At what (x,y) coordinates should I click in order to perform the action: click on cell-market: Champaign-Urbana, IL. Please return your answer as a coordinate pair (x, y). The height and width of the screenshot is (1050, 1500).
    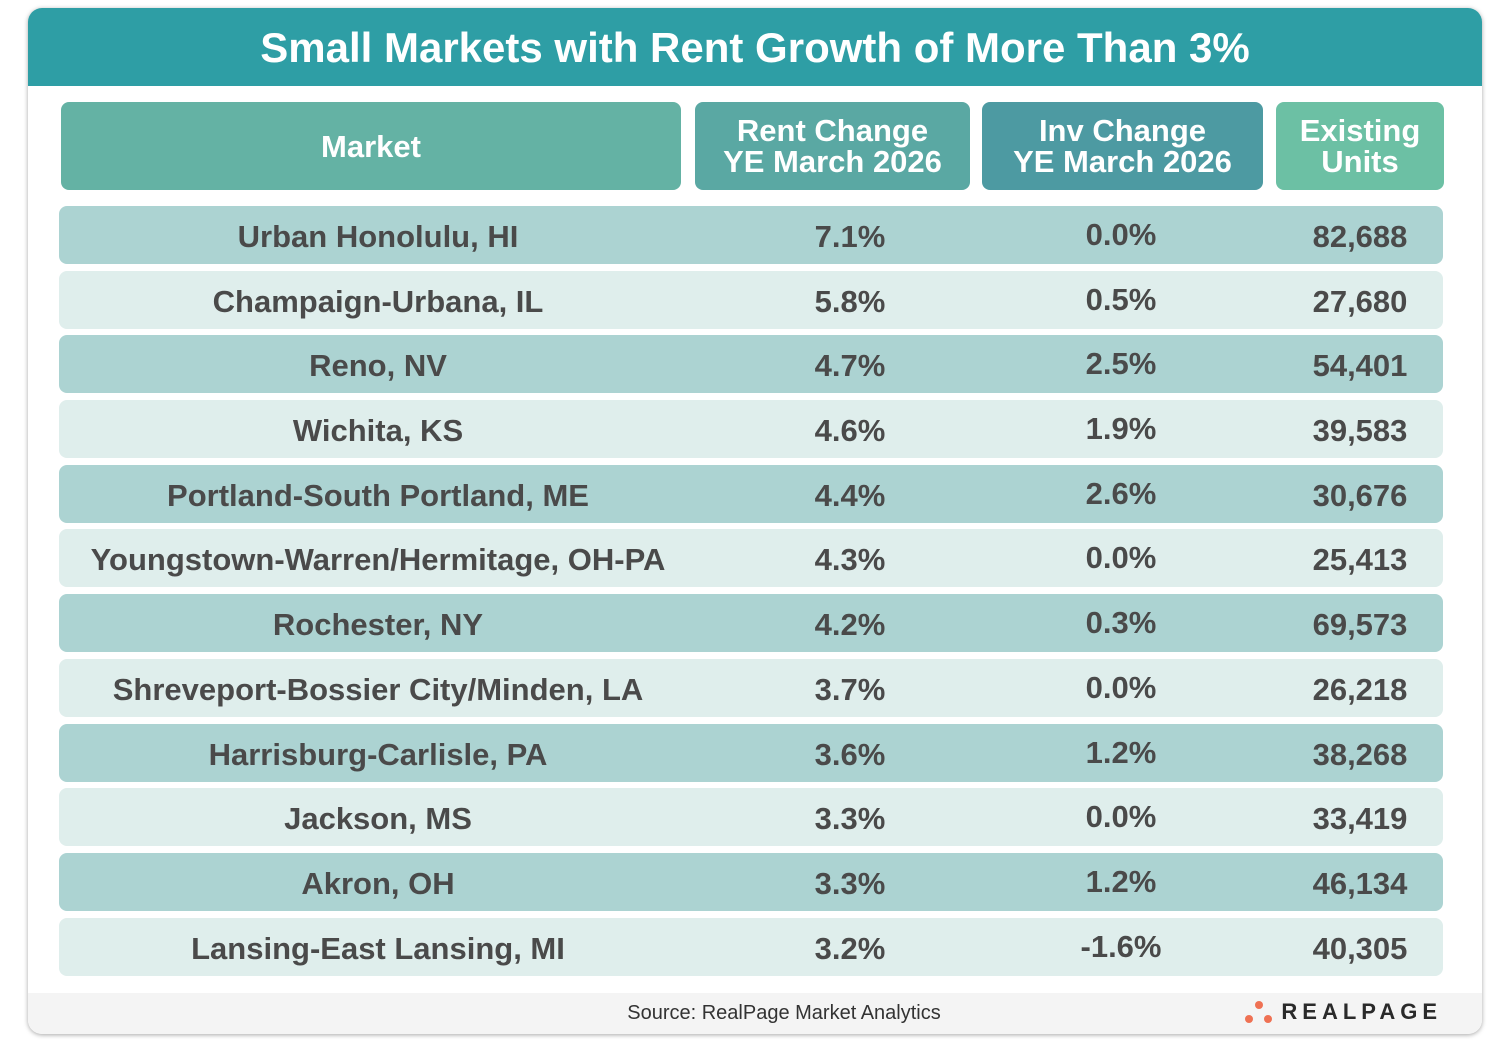
    Looking at the image, I should click on (378, 301).